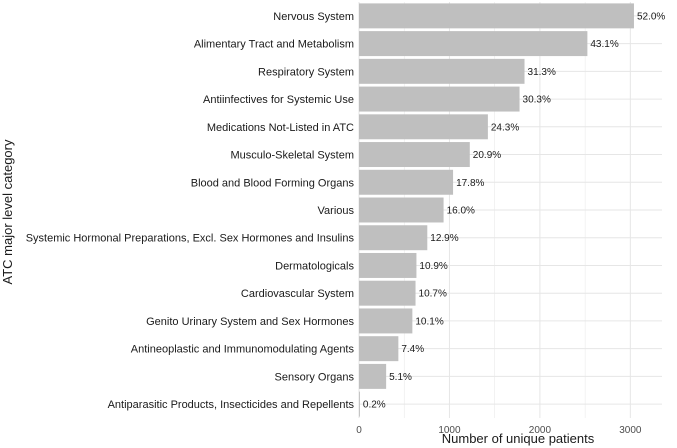 The image size is (677, 448). I want to click on value-label: 43.1%, so click(604, 44).